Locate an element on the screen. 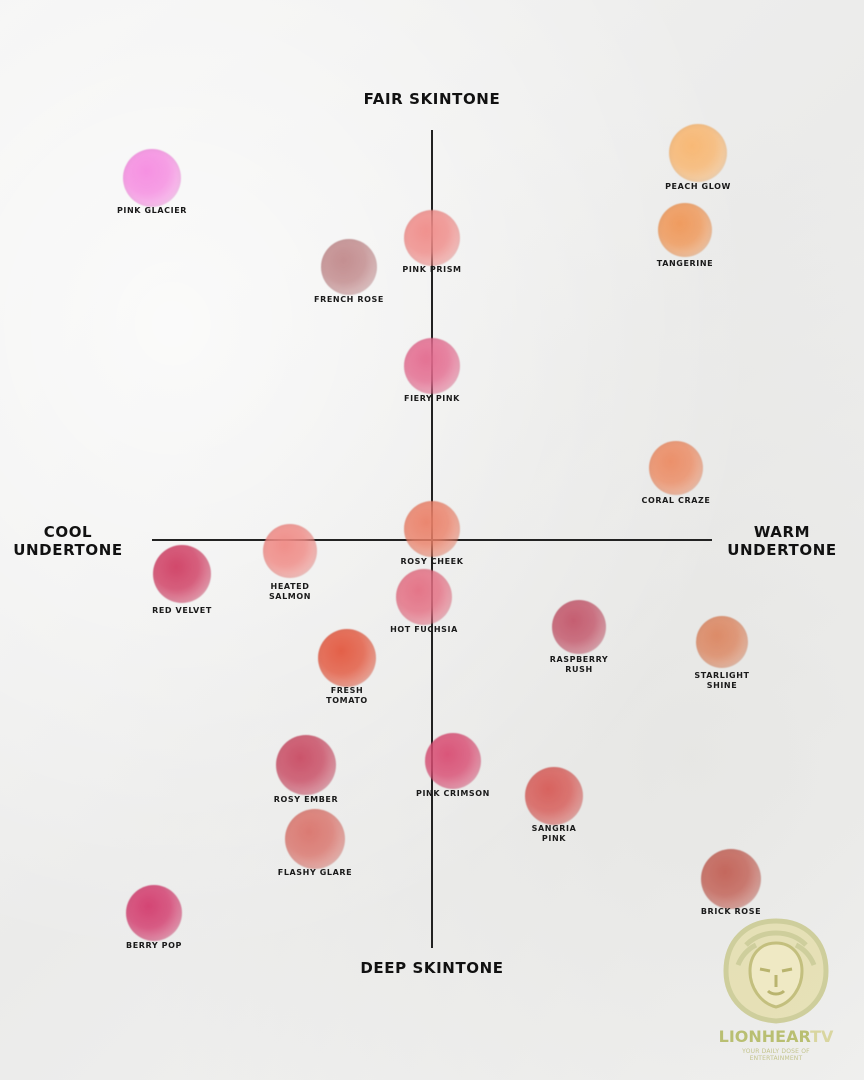 The image size is (864, 1080). swatch-label-pink-prism: PINK PRISM is located at coordinates (432, 269).